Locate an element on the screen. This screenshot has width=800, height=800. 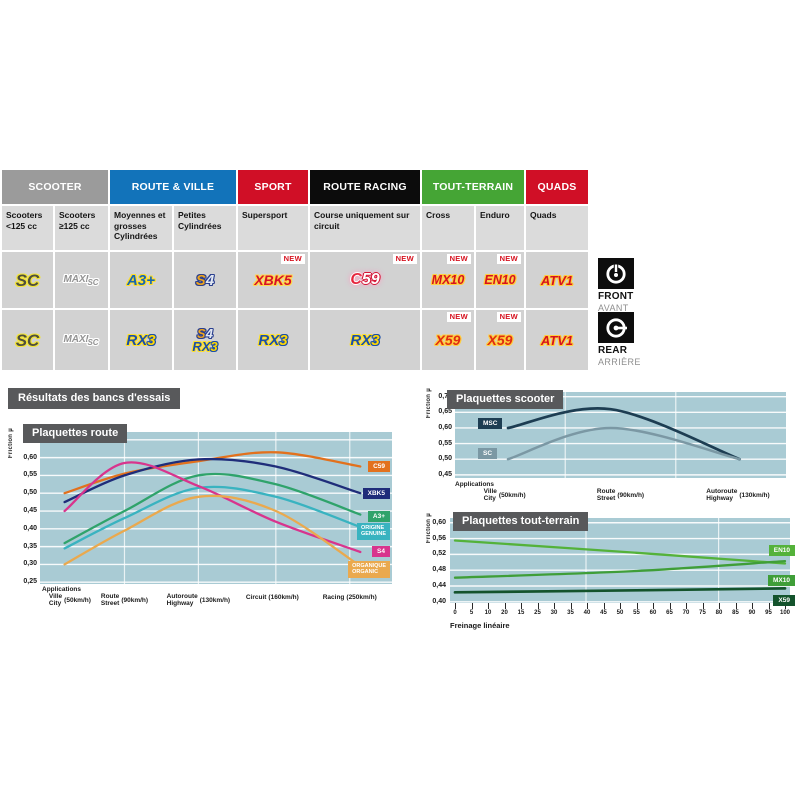
category-speed: (130km/h) is located at coordinates (754, 496).